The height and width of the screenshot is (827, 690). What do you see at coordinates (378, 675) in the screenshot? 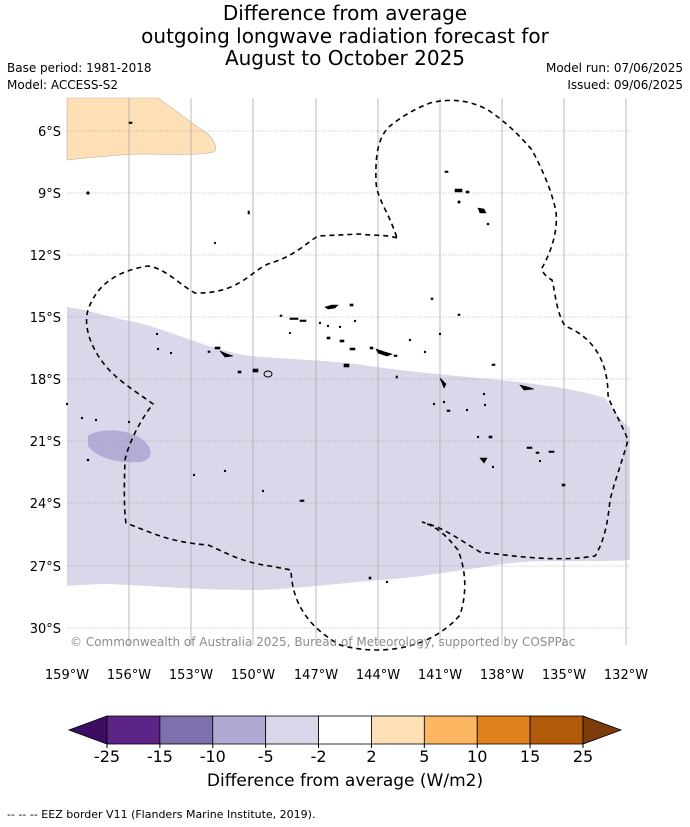
I see `lon-label: 144°W` at bounding box center [378, 675].